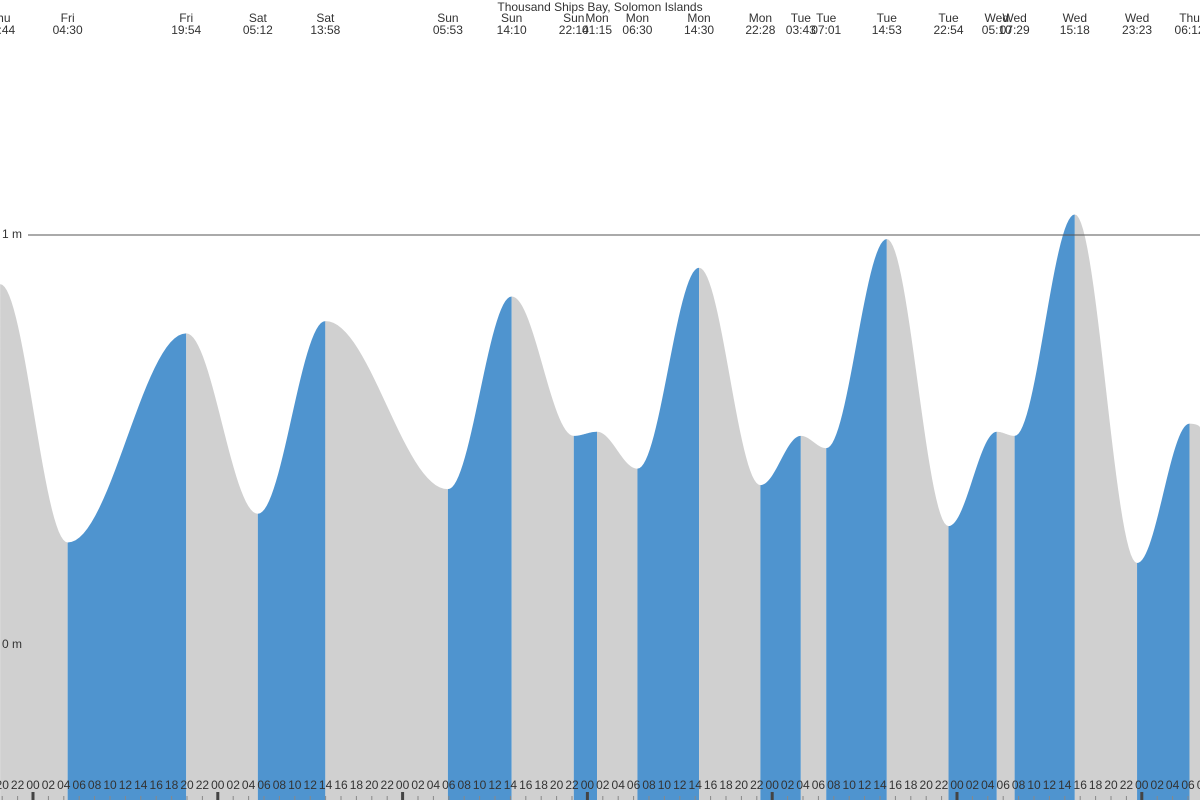 Image resolution: width=1200 pixels, height=800 pixels. I want to click on extreme-time: 07:29, so click(1015, 30).